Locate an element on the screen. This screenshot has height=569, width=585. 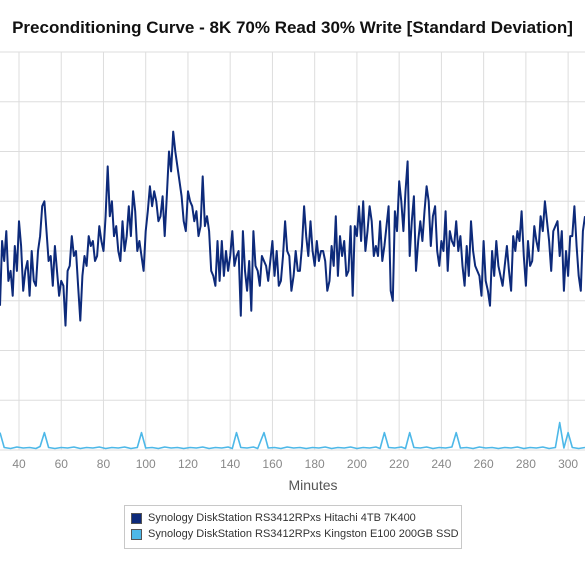
x-tick-label: 240 is located at coordinates (441, 464).